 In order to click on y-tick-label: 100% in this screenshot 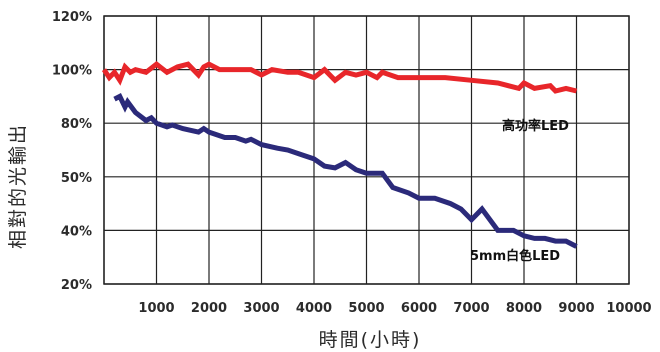, I will do `click(72, 71)`.